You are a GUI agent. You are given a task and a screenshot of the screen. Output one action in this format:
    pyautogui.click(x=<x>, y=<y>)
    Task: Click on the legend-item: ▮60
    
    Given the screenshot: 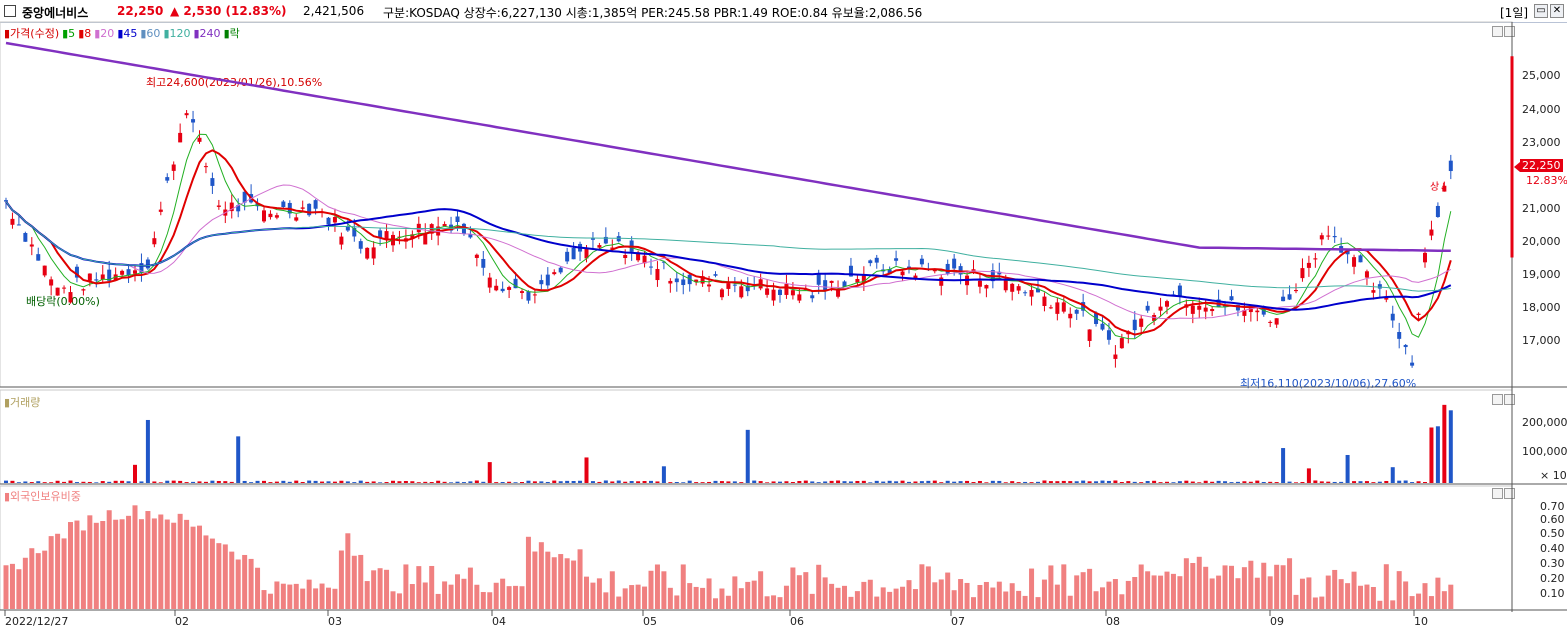 What is the action you would take?
    pyautogui.click(x=150, y=33)
    